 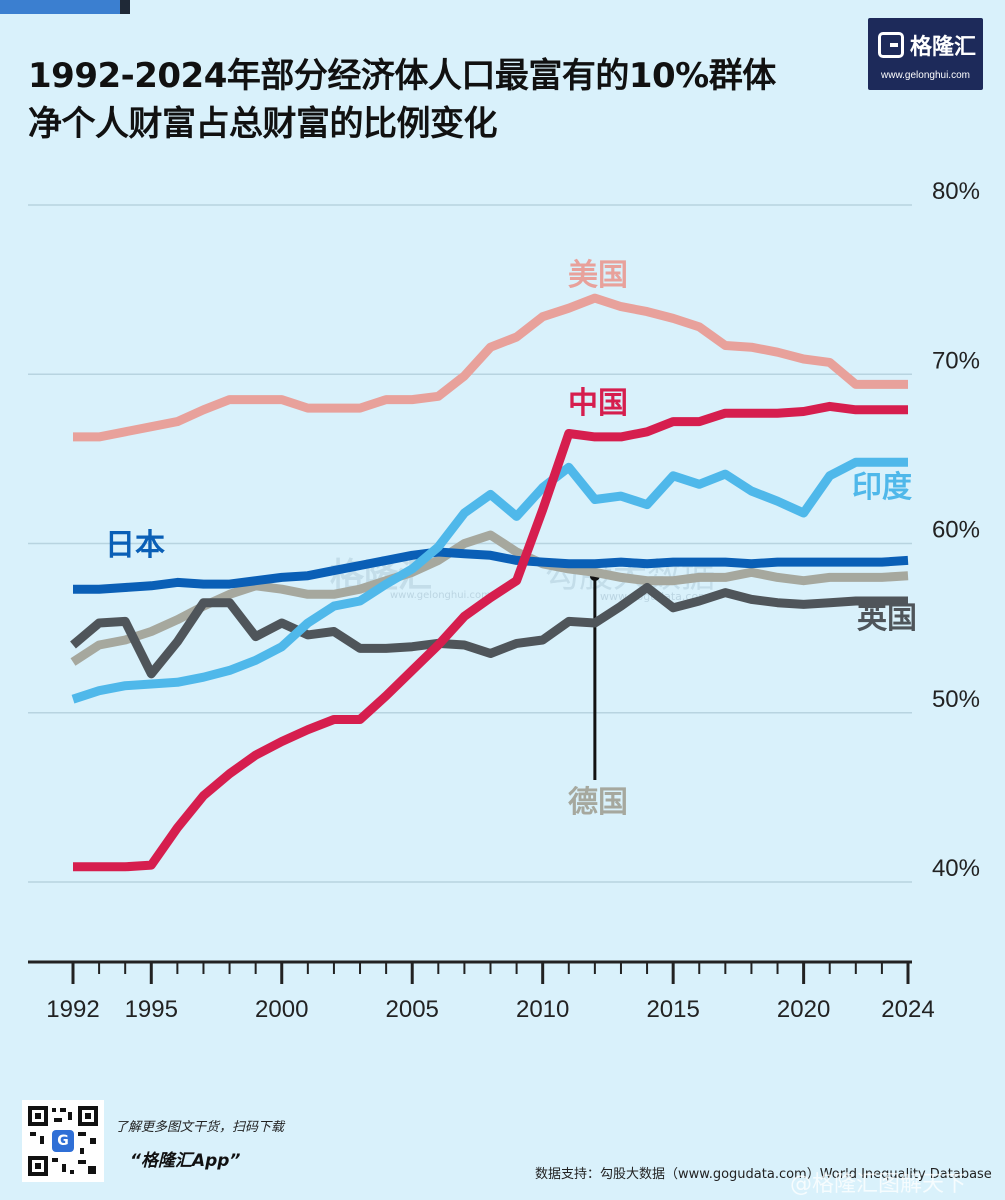 I want to click on x-tick-label-2020: 2020, so click(x=803, y=1009).